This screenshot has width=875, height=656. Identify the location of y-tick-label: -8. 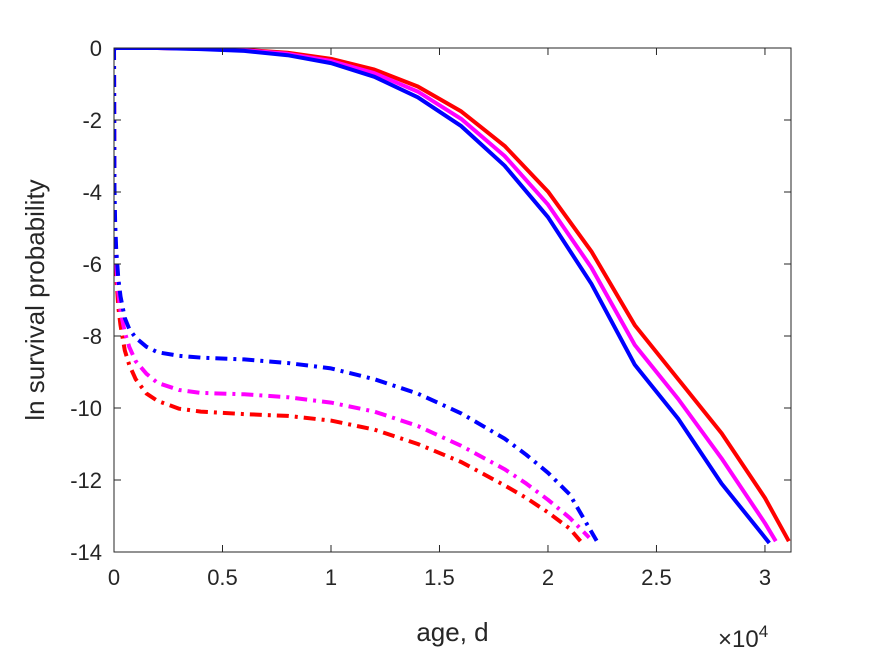
(92, 336).